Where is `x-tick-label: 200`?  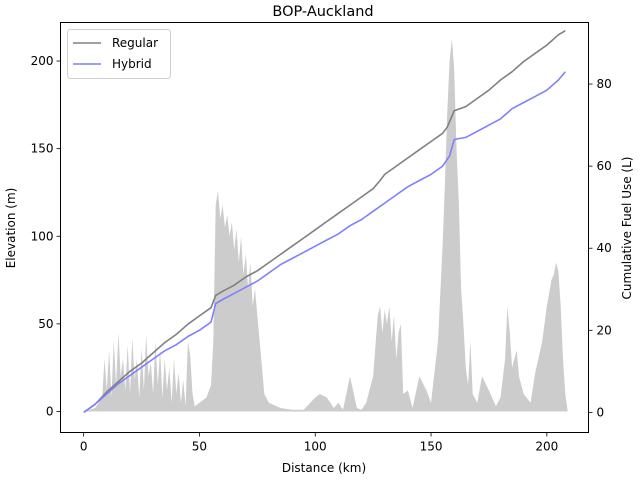 x-tick-label: 200 is located at coordinates (546, 447).